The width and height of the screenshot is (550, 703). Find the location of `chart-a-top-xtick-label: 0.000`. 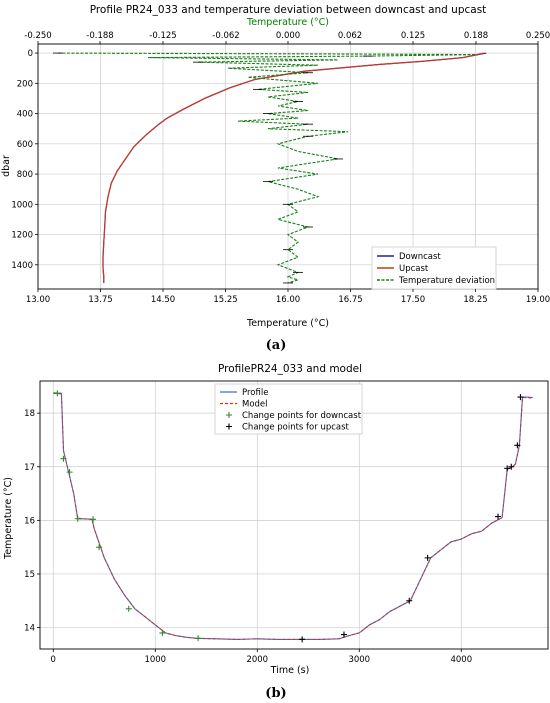

chart-a-top-xtick-label: 0.000 is located at coordinates (288, 36).